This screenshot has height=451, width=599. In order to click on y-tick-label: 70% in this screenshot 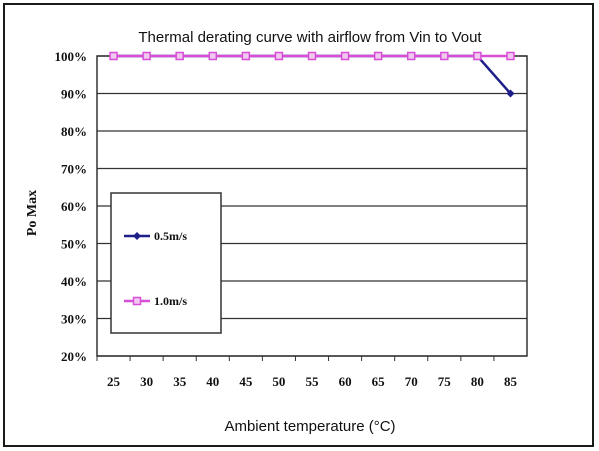, I will do `click(74, 169)`.